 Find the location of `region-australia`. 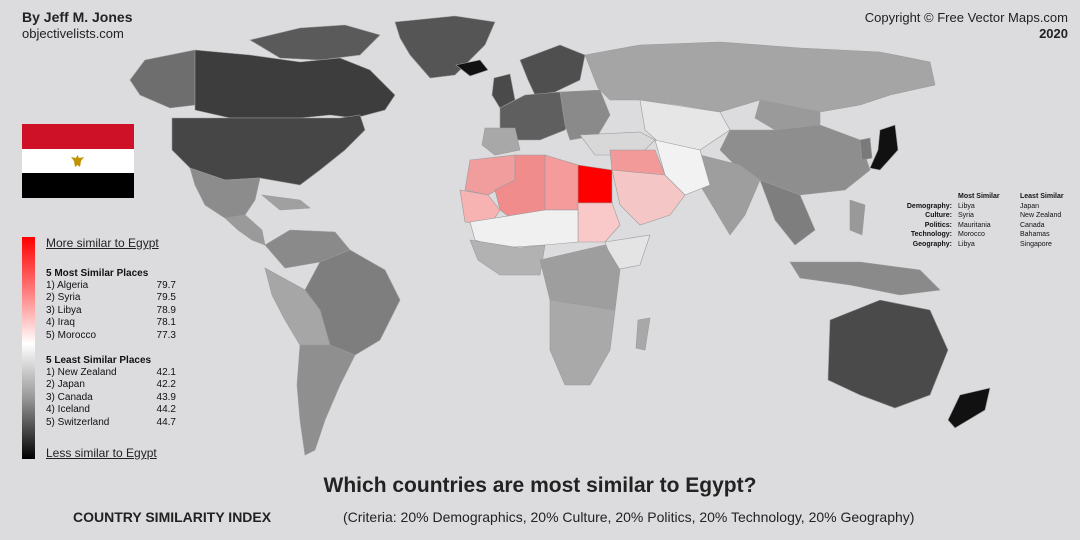

region-australia is located at coordinates (888, 354).